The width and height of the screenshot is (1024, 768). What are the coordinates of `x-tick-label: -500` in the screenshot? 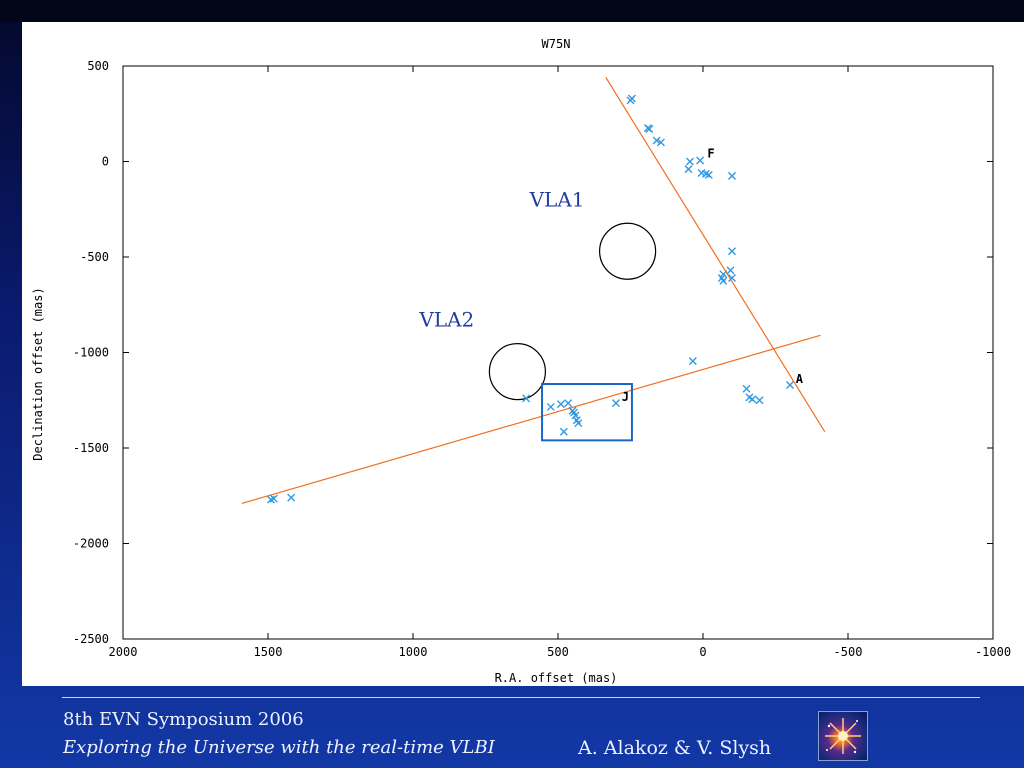 It's located at (848, 652).